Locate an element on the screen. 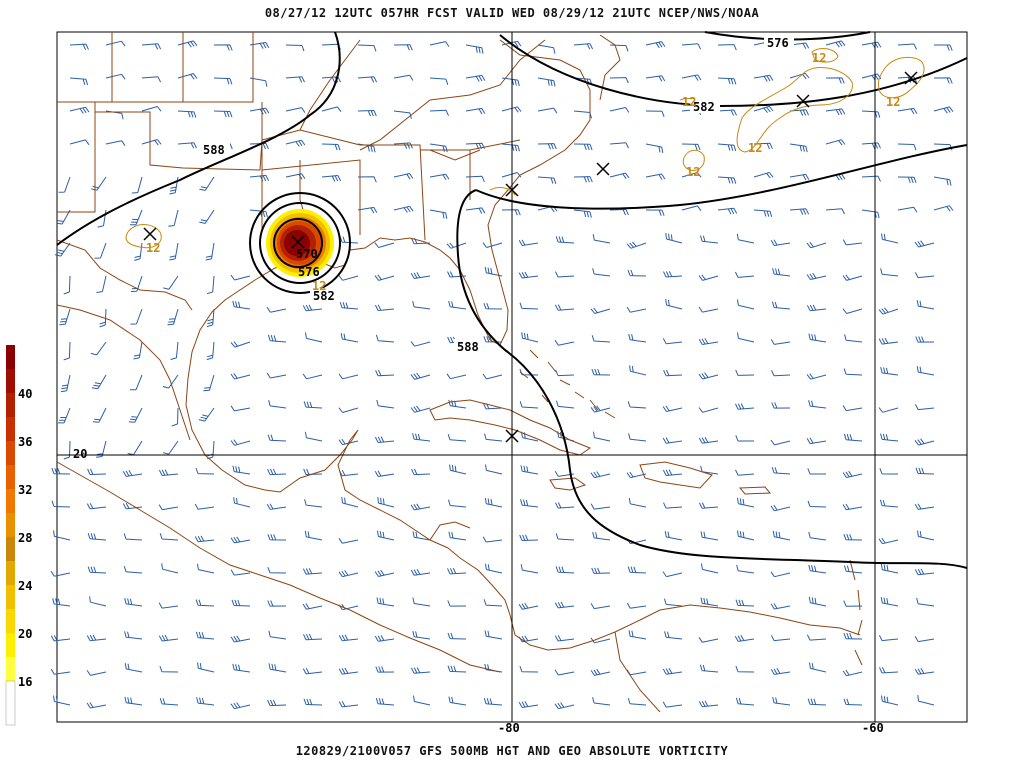  contour-label-582: 582 is located at coordinates (704, 107).